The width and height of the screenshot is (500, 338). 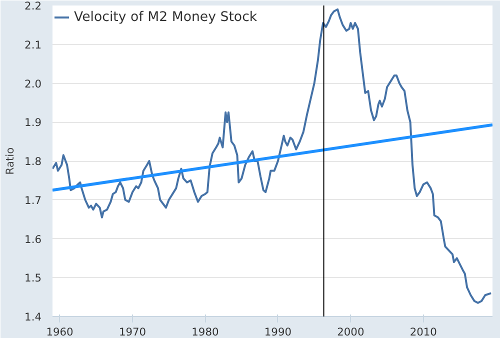 I want to click on y-tick-label: 1.5, so click(x=33, y=278).